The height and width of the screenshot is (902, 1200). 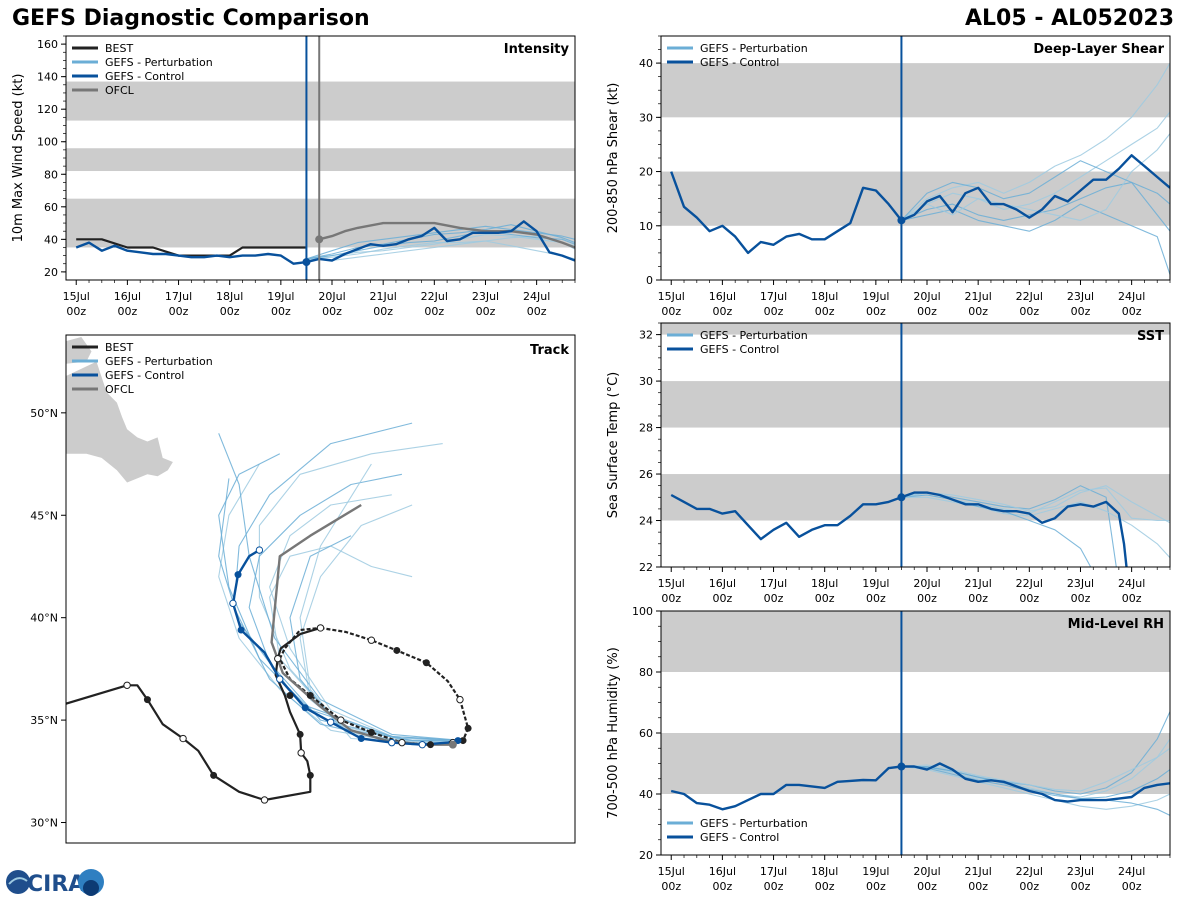 What do you see at coordinates (44, 515) in the screenshot?
I see `y-tick-label: 45°N` at bounding box center [44, 515].